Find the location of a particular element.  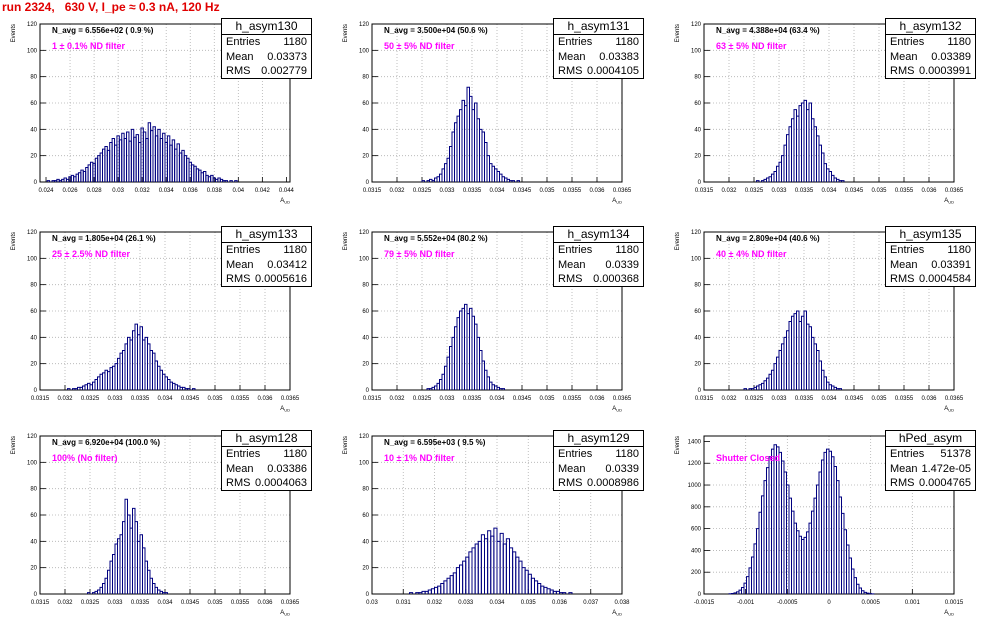

filter-label: 10 ± 1% ND filter is located at coordinates (419, 458).